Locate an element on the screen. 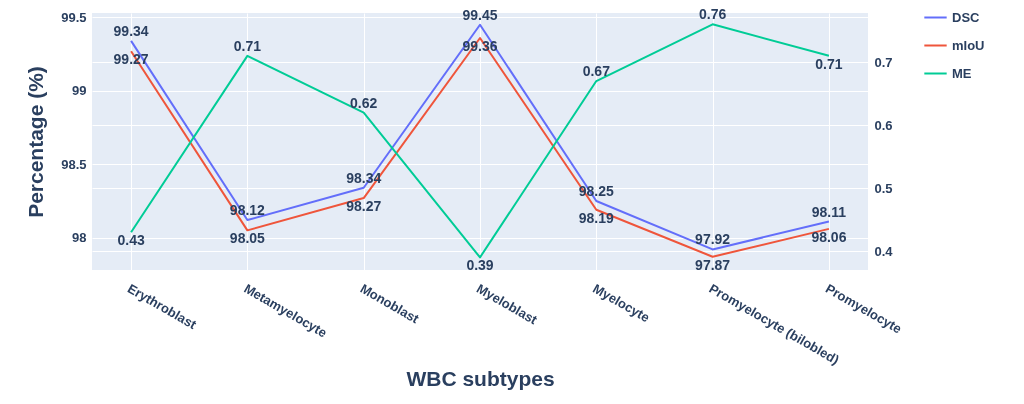 The width and height of the screenshot is (1024, 404). data-label: 98.27 is located at coordinates (364, 206).